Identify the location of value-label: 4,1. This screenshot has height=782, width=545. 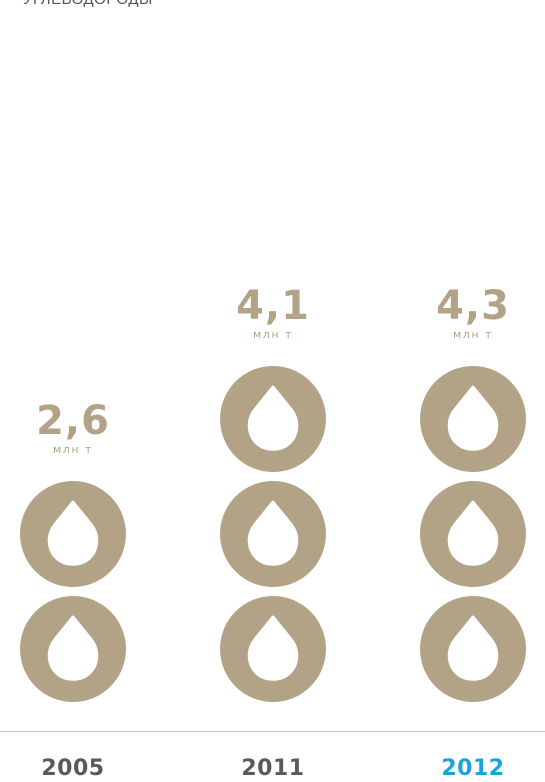
(273, 306).